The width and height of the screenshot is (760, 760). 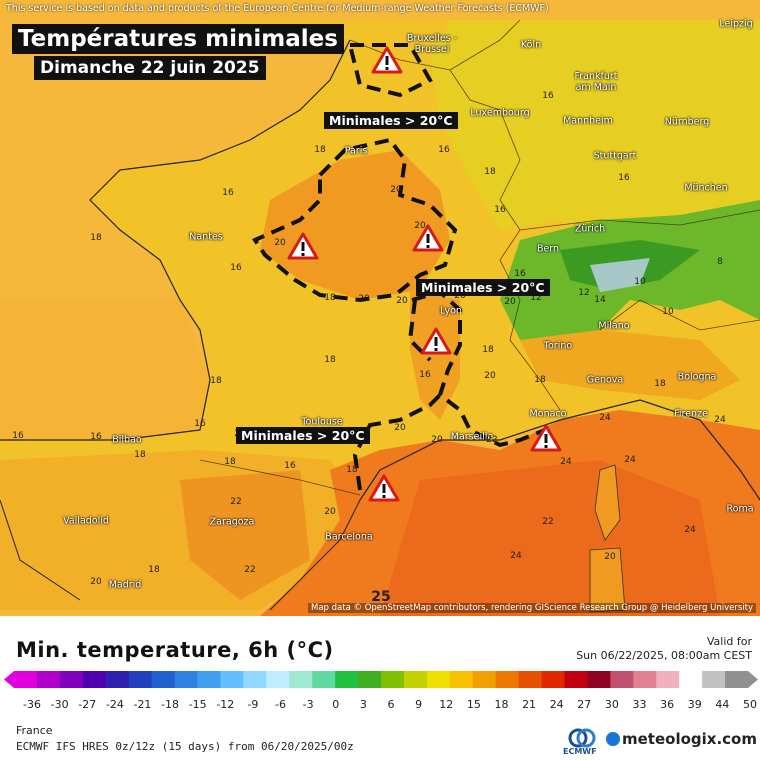 What do you see at coordinates (363, 704) in the screenshot?
I see `scale-tick-label: 3` at bounding box center [363, 704].